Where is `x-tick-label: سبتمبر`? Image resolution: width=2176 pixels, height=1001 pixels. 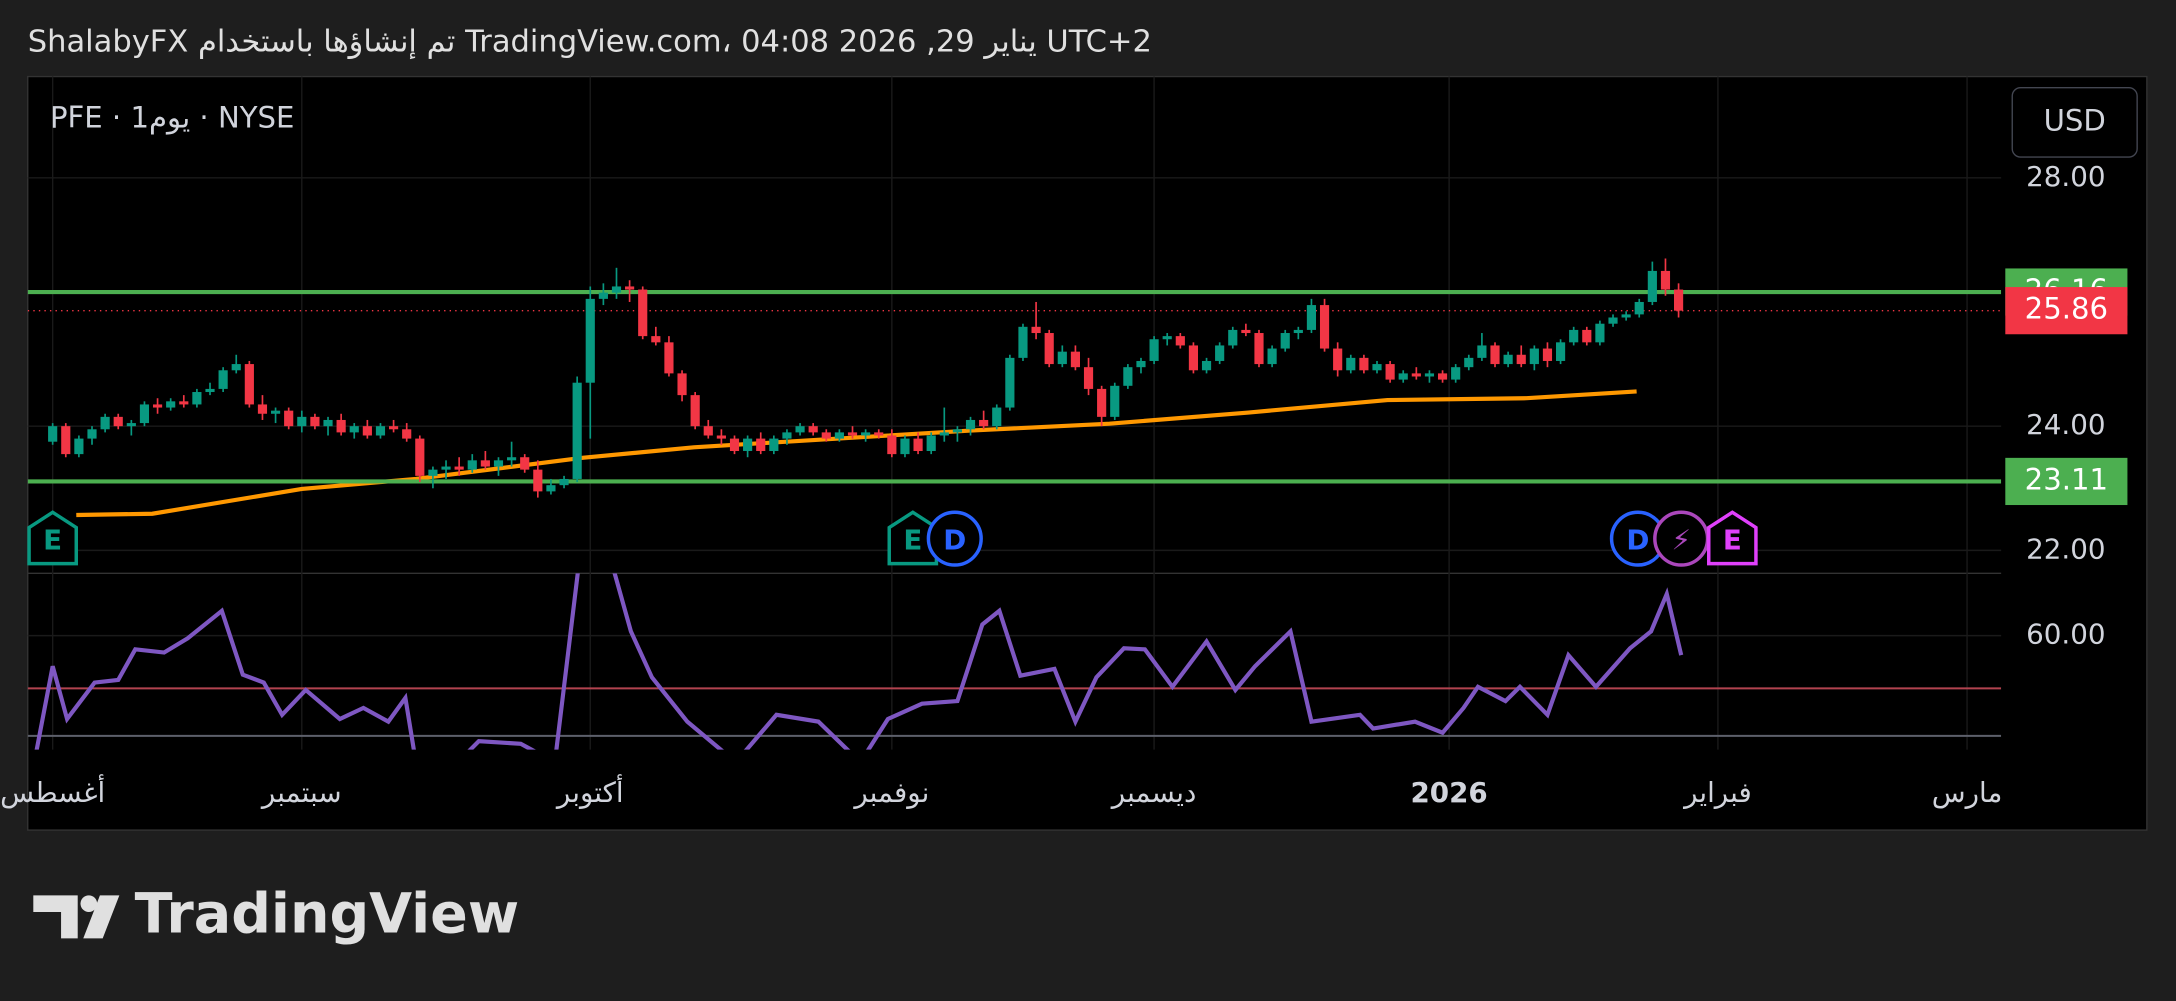
x-tick-label: سبتمبر is located at coordinates (301, 792).